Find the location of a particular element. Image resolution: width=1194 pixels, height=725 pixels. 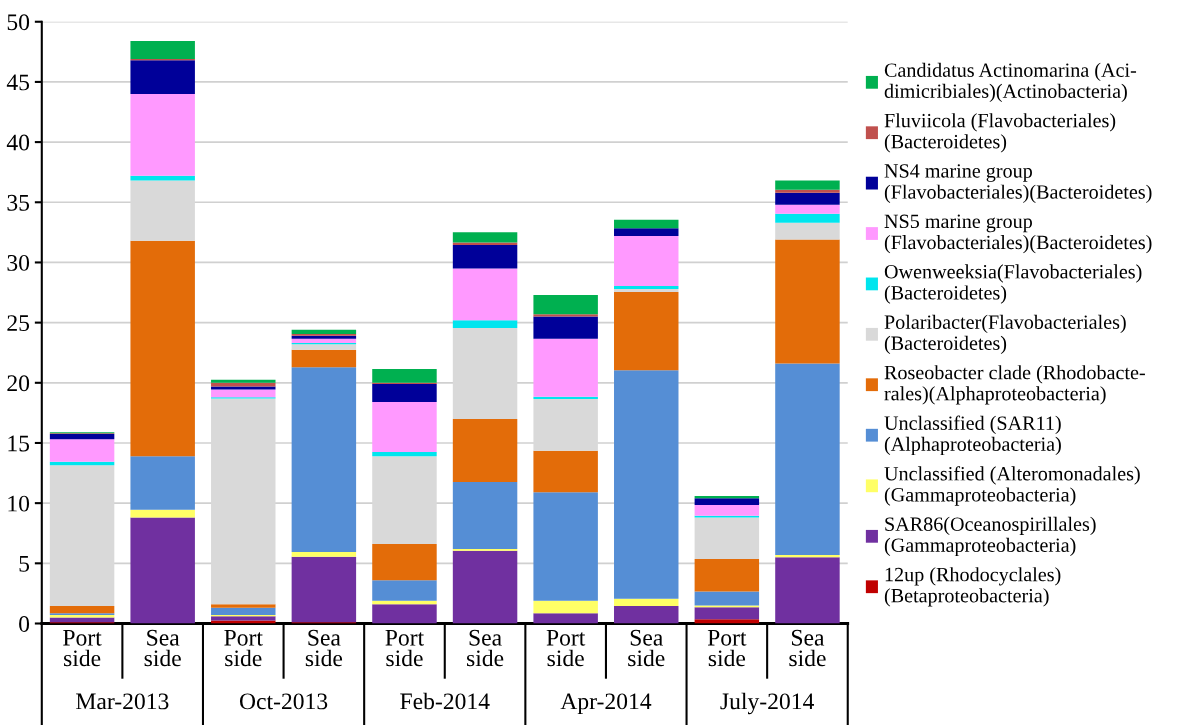

legend-label: Polaribacter(Flavobacteriales) (Bacteroidetes) is located at coordinates (1005, 334).